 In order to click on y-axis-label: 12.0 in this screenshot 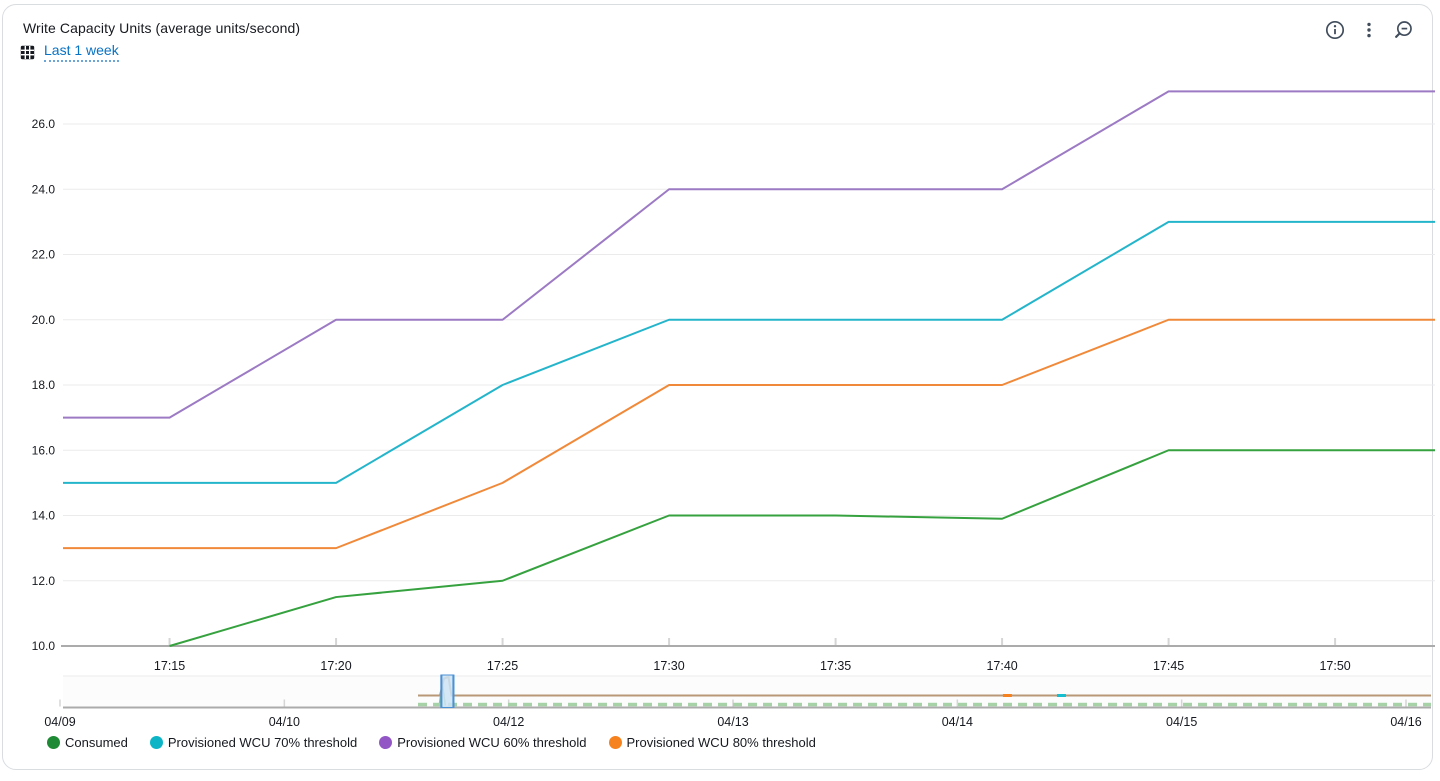, I will do `click(44, 581)`.